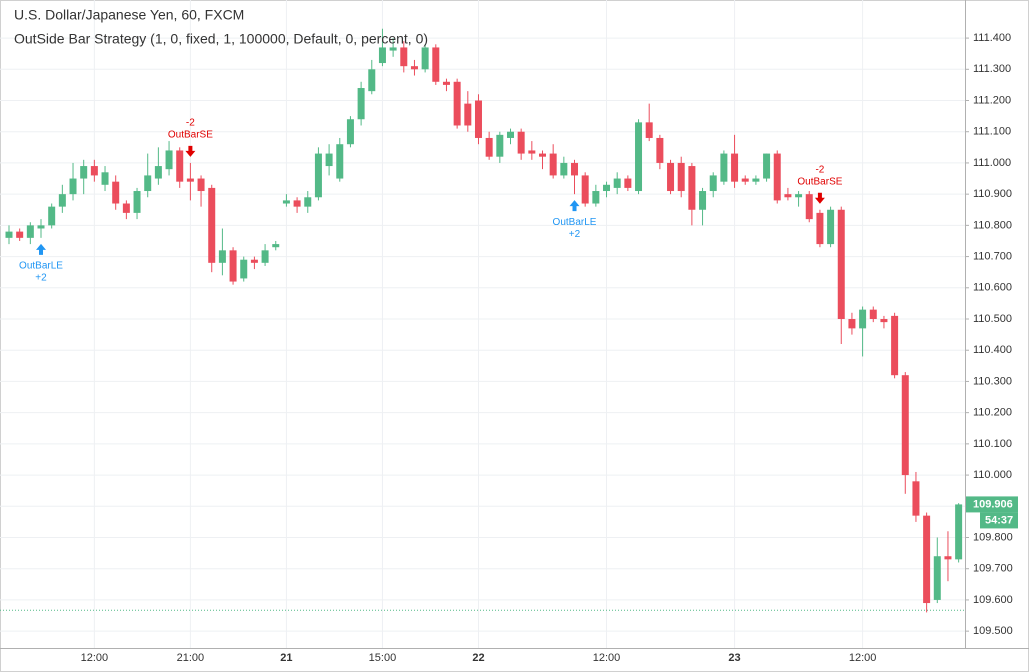 This screenshot has width=1029, height=672. What do you see at coordinates (992, 288) in the screenshot?
I see `y-tick-label: 110.600` at bounding box center [992, 288].